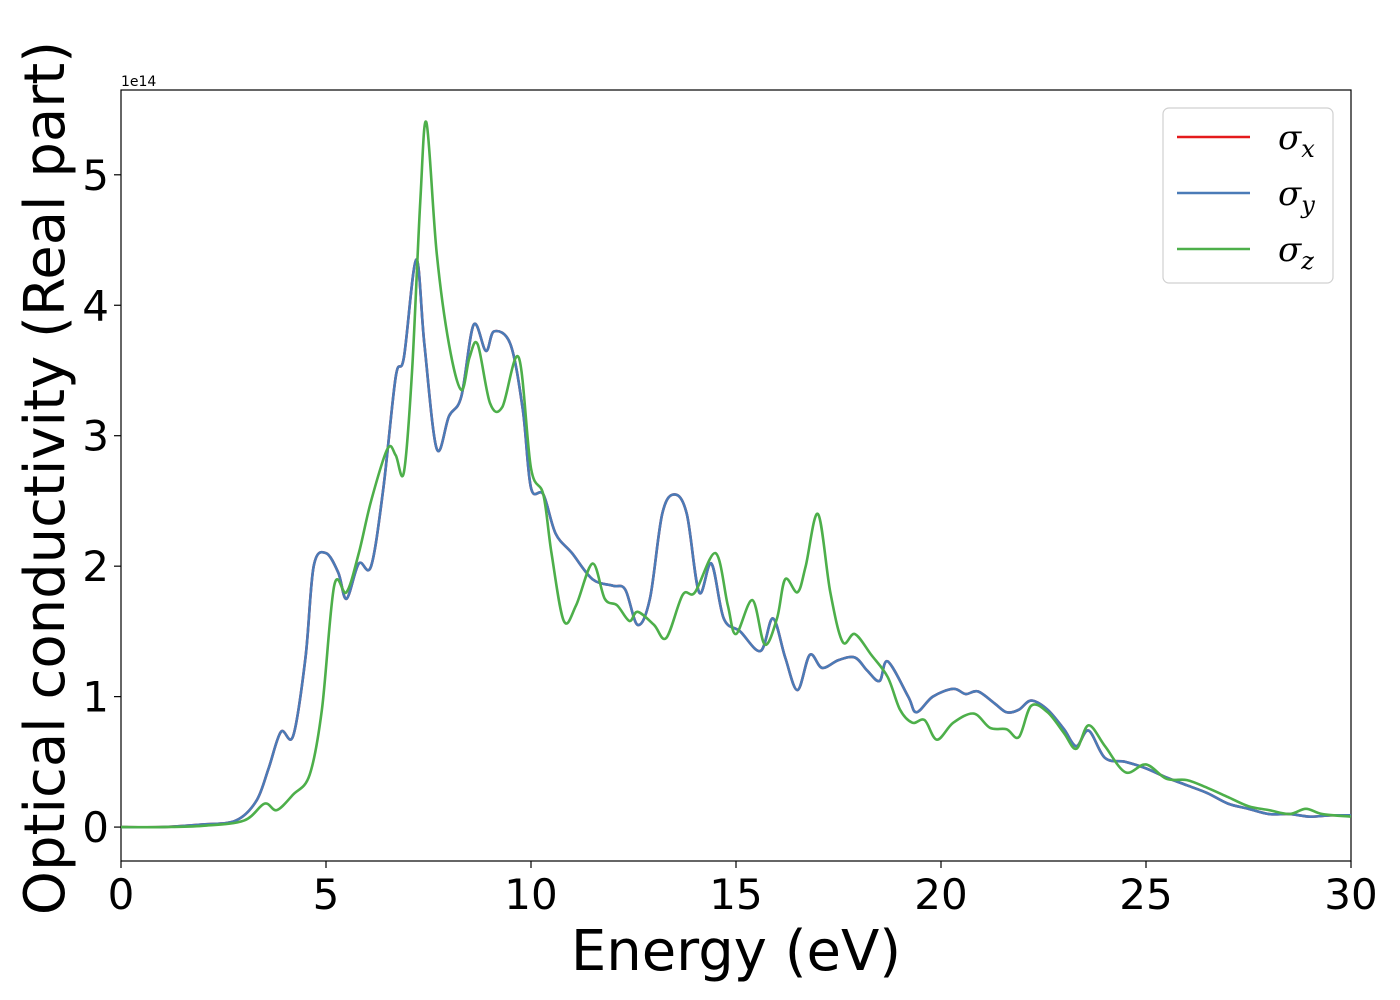 The height and width of the screenshot is (1000, 1400). Describe the element at coordinates (95, 697) in the screenshot. I see `y-tick-label: 1` at that location.